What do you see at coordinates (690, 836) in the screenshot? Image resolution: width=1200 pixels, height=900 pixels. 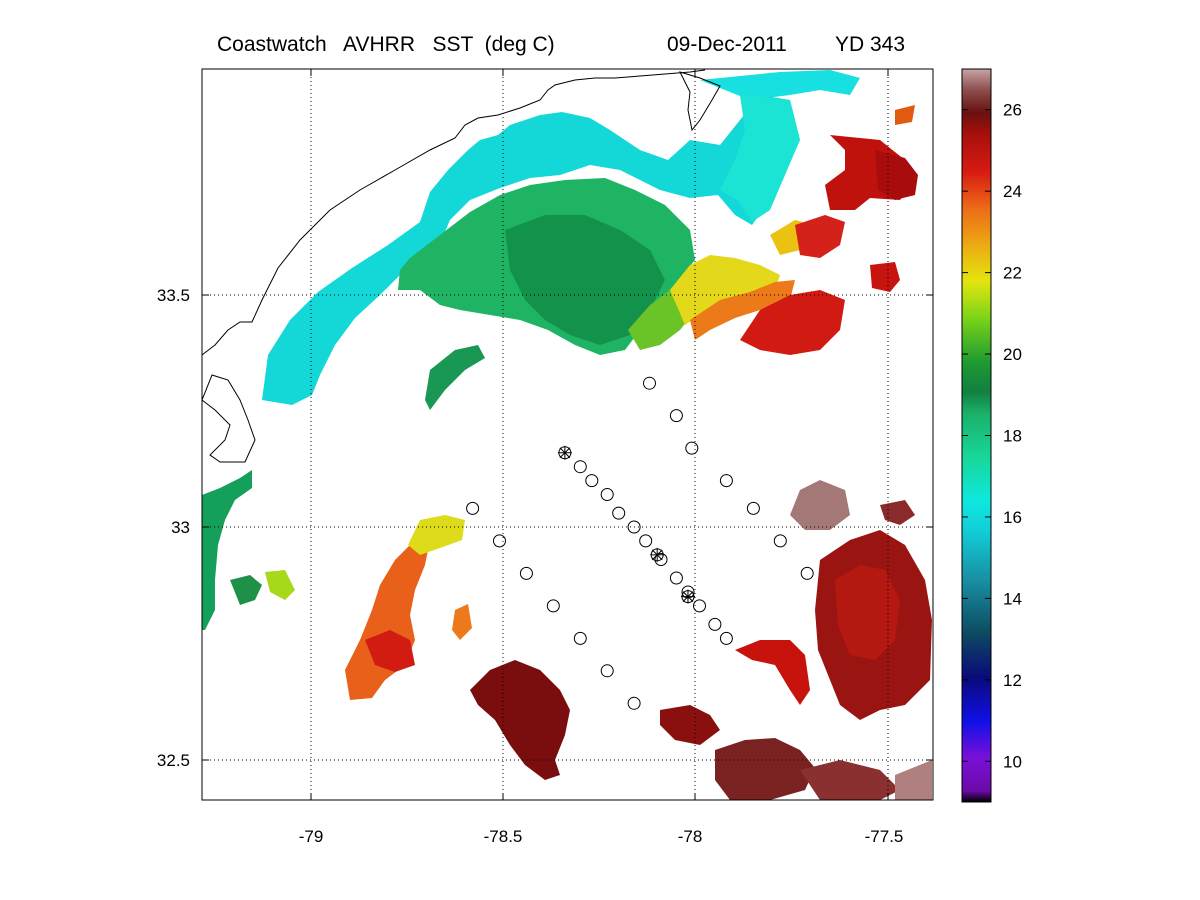 I see `x-tick-label: -78` at bounding box center [690, 836].